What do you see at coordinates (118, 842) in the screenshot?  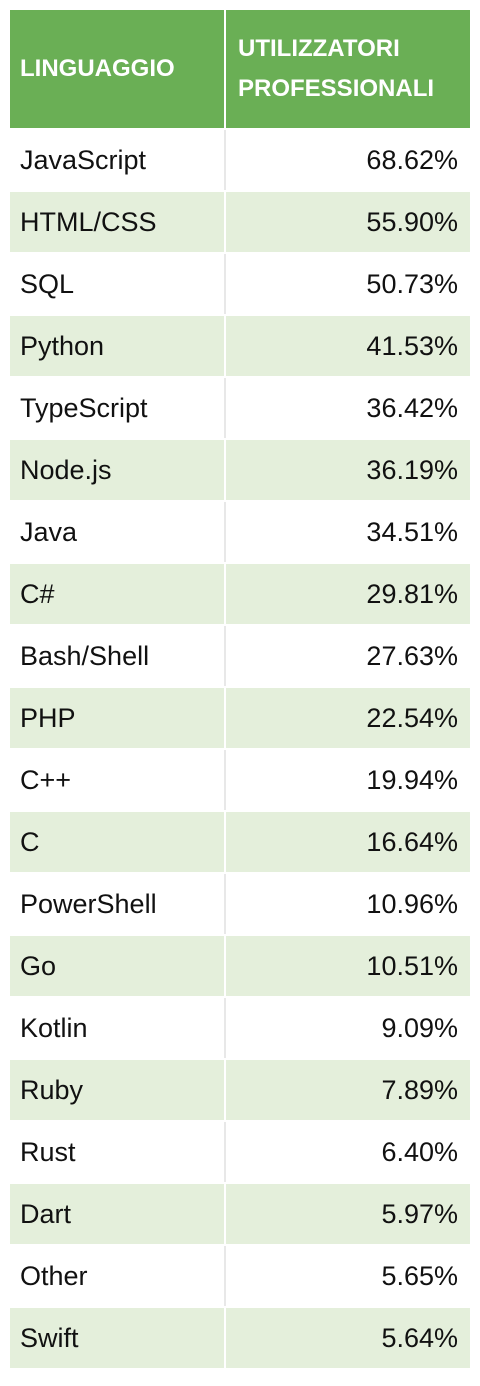 I see `language-cell: C` at bounding box center [118, 842].